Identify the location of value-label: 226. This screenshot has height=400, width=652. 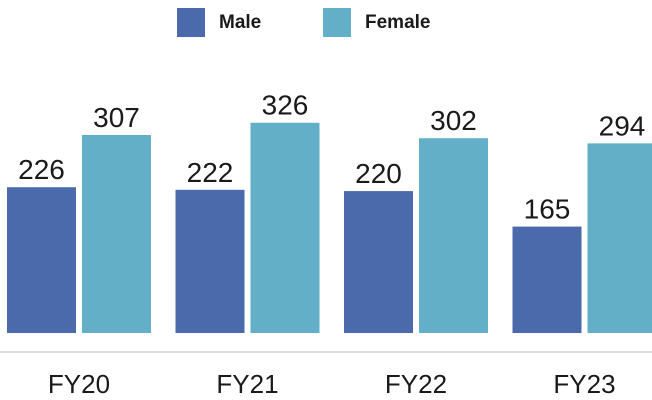
(41, 169).